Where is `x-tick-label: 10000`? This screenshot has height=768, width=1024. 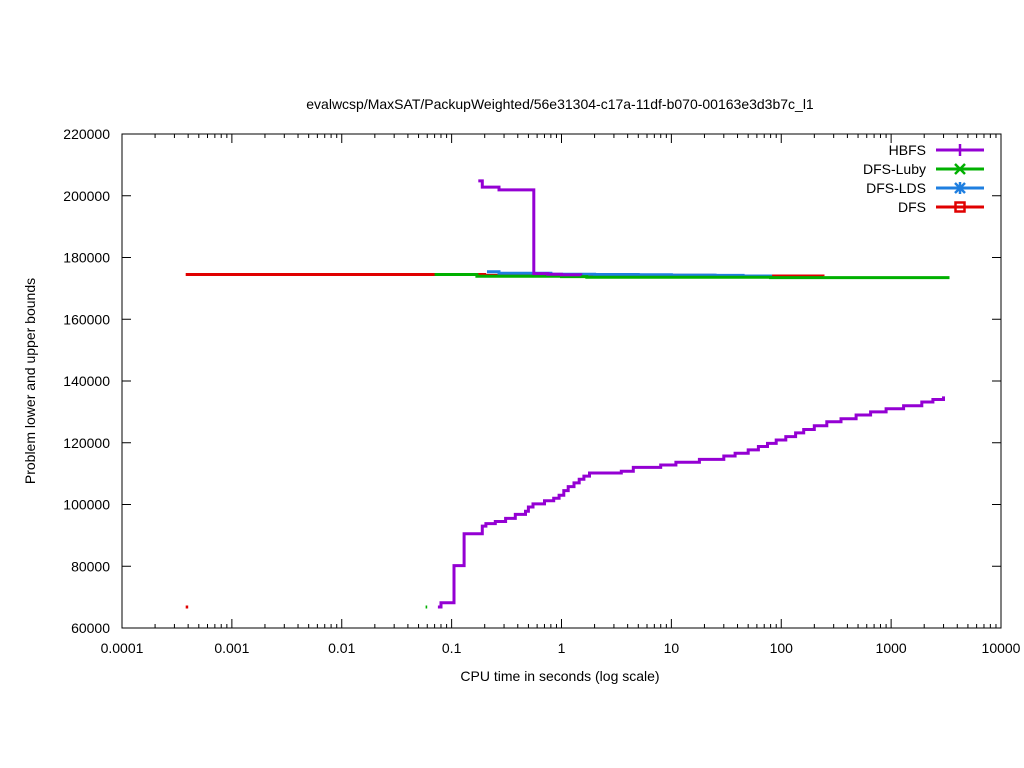 x-tick-label: 10000 is located at coordinates (1001, 648).